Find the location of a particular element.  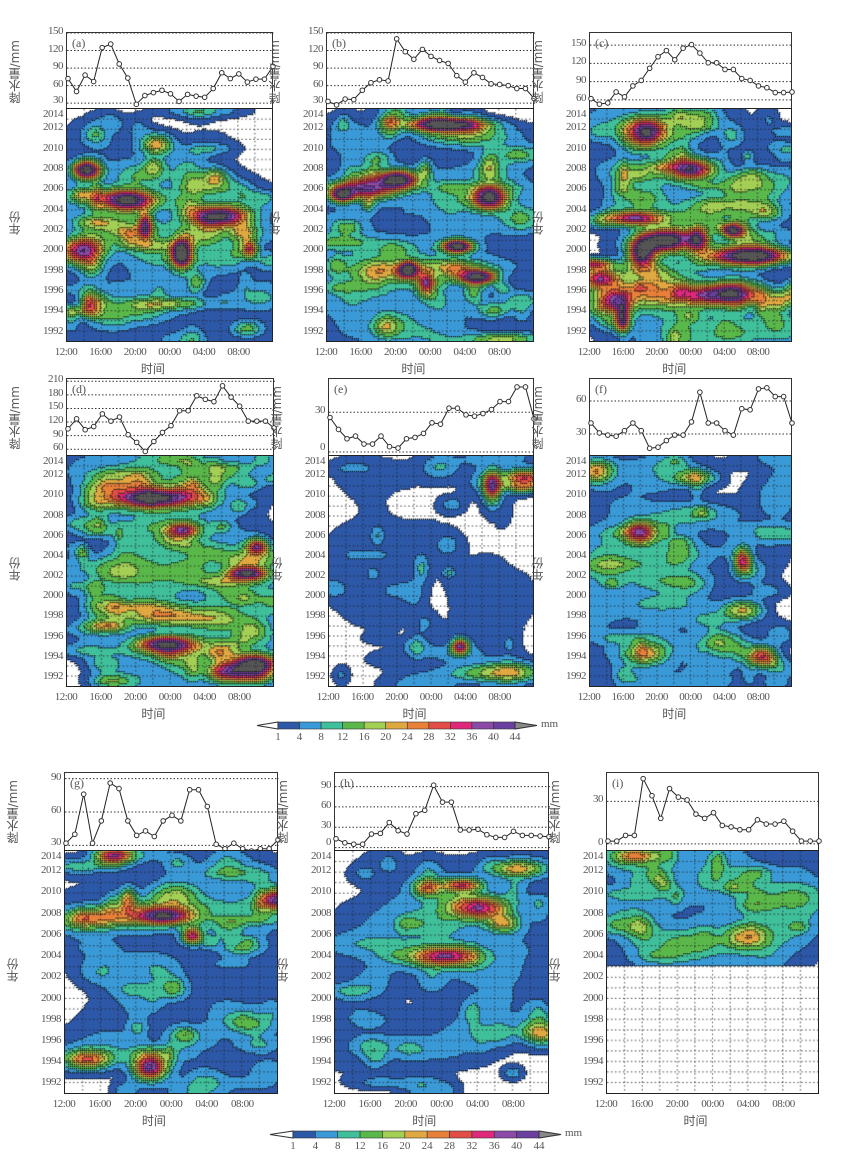

time-tick-label: 00:00 is located at coordinates (430, 352).